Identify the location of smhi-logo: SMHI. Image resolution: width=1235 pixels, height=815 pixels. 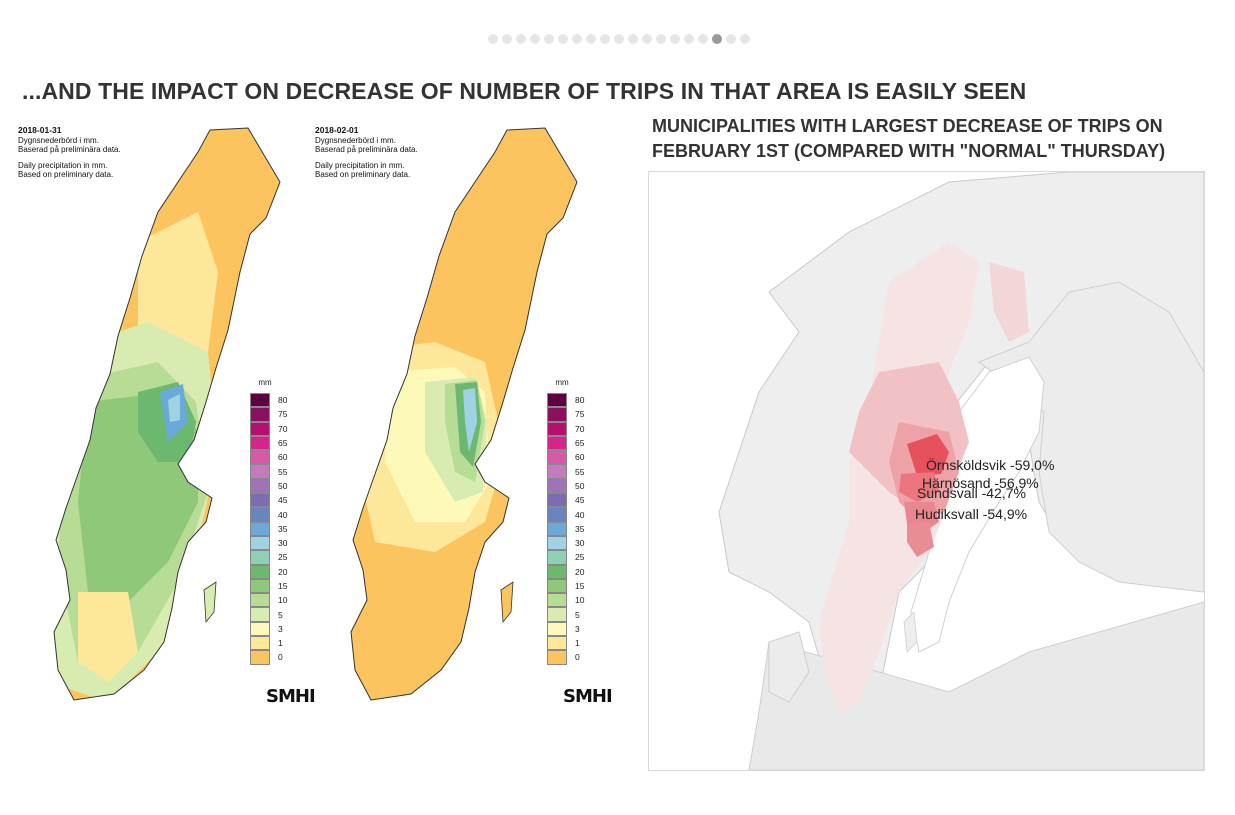
(291, 696).